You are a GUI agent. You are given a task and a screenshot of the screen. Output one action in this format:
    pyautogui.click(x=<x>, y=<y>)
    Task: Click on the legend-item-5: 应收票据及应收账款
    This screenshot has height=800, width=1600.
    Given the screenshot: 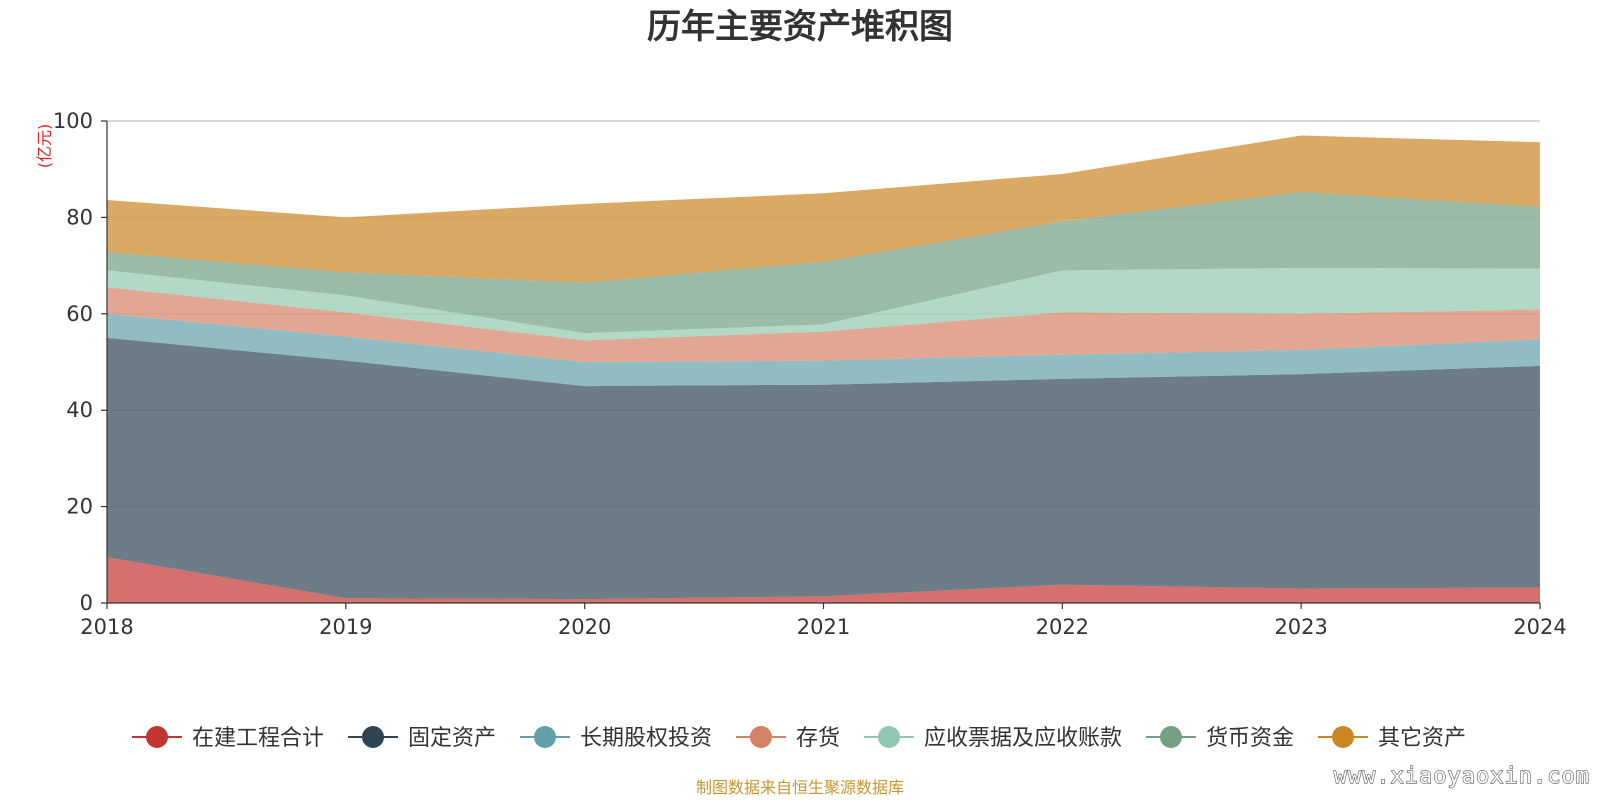 What is the action you would take?
    pyautogui.click(x=993, y=738)
    